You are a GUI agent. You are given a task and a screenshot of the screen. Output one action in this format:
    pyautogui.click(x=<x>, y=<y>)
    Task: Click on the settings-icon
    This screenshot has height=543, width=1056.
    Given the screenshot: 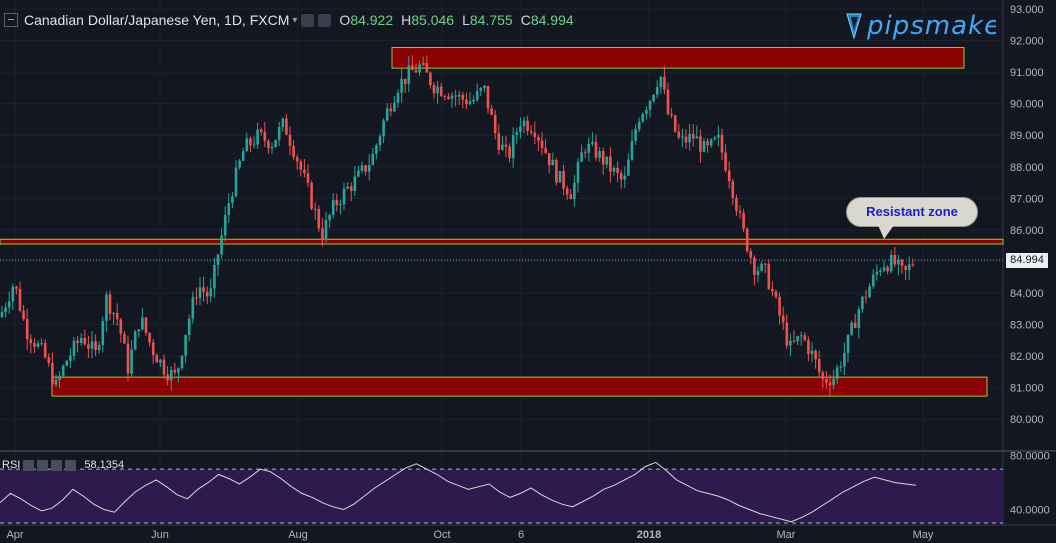 What is the action you would take?
    pyautogui.click(x=325, y=20)
    